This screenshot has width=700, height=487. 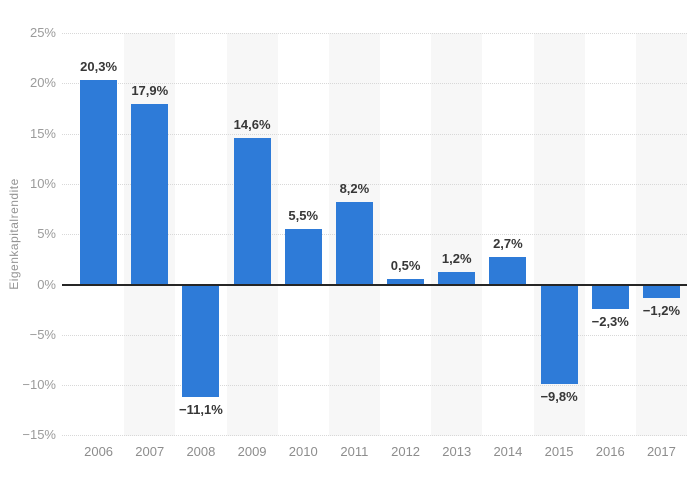 What do you see at coordinates (150, 451) in the screenshot?
I see `x-tick-label-2007: 2007` at bounding box center [150, 451].